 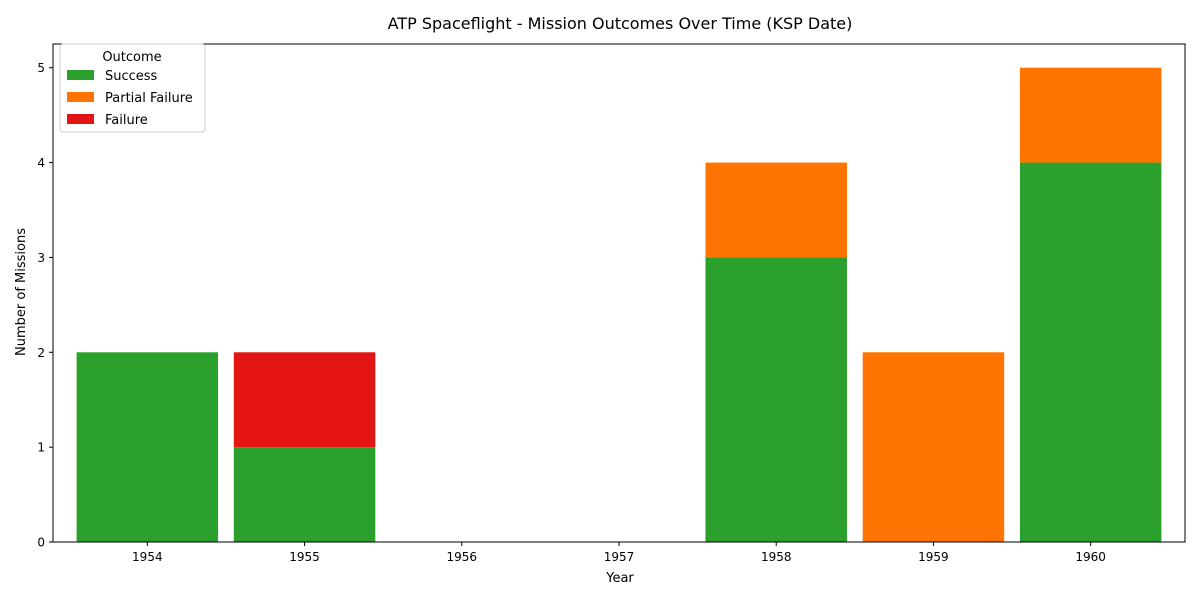 I want to click on legend-label: Success, so click(x=131, y=76).